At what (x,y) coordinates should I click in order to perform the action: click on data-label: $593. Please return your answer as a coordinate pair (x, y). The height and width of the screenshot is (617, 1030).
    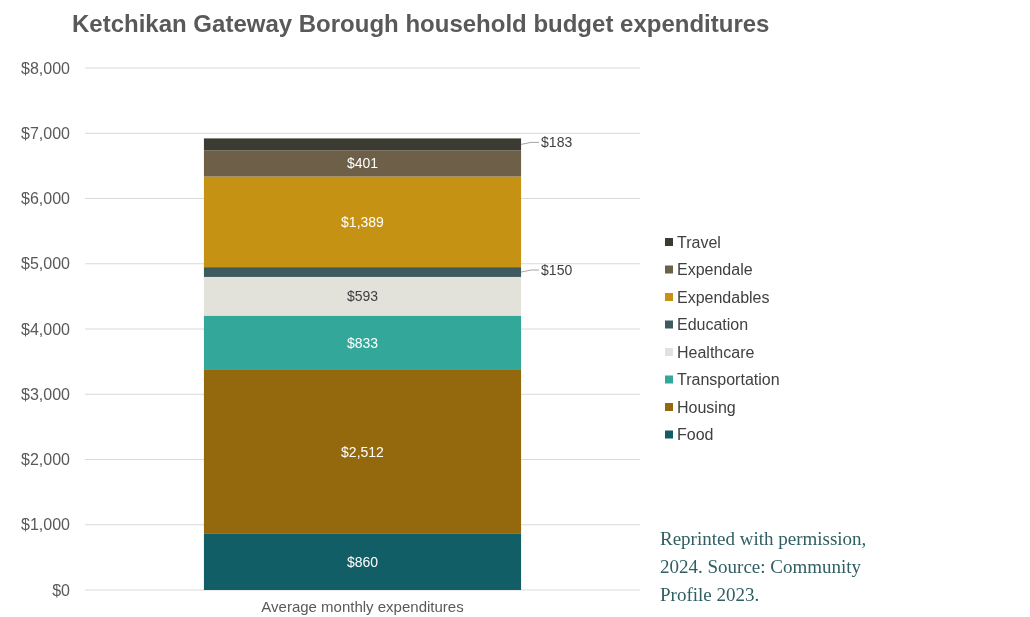
    Looking at the image, I should click on (362, 296).